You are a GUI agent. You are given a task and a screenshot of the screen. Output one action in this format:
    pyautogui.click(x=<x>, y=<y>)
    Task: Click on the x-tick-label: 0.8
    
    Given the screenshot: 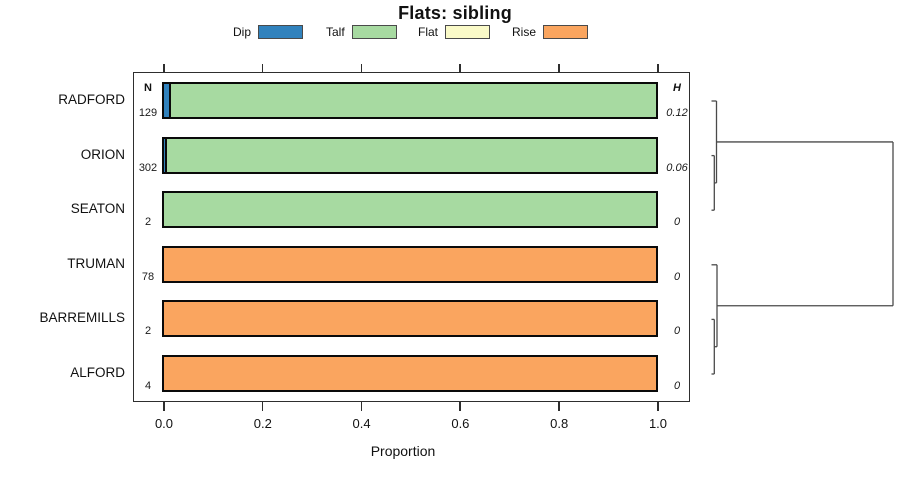 What is the action you would take?
    pyautogui.click(x=559, y=423)
    